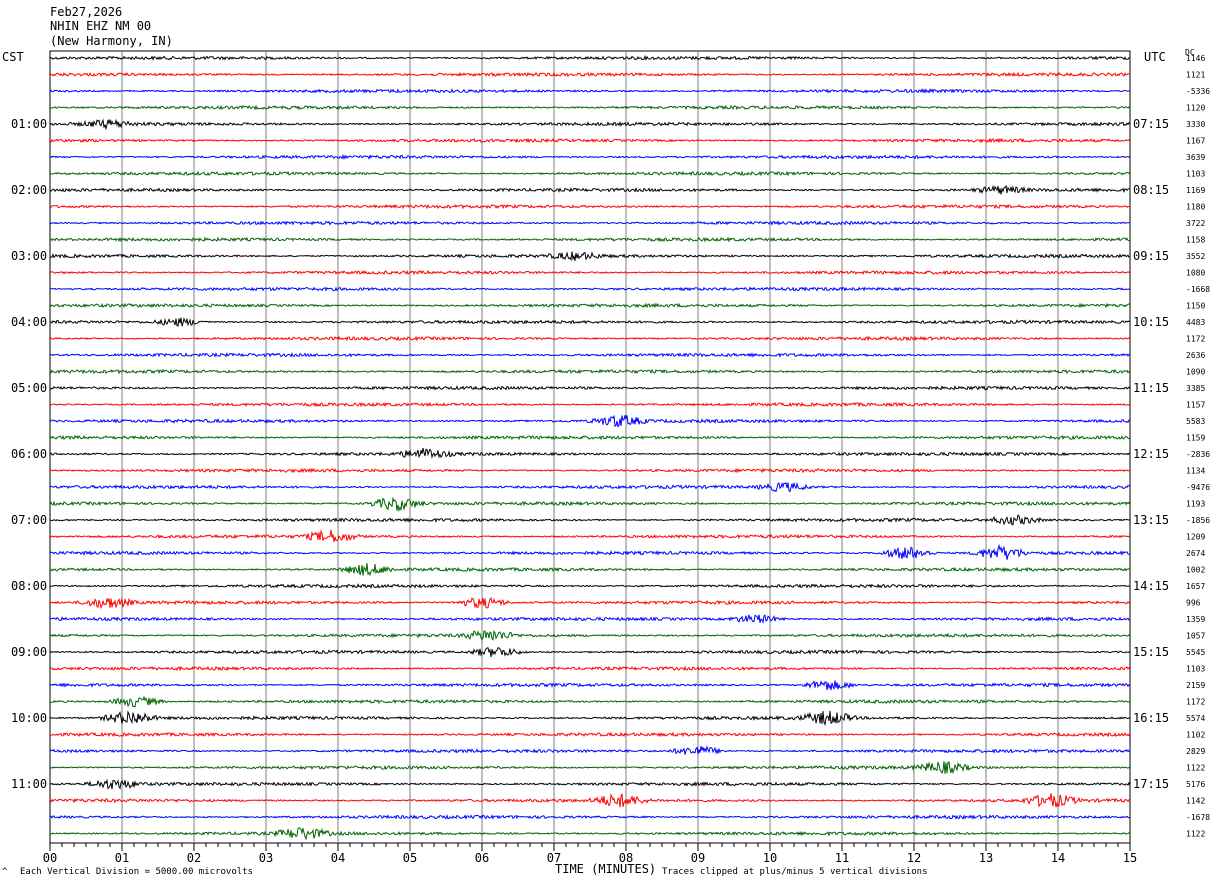  Describe the element at coordinates (1195, 685) in the screenshot. I see `dc-value-label: 2159` at that location.